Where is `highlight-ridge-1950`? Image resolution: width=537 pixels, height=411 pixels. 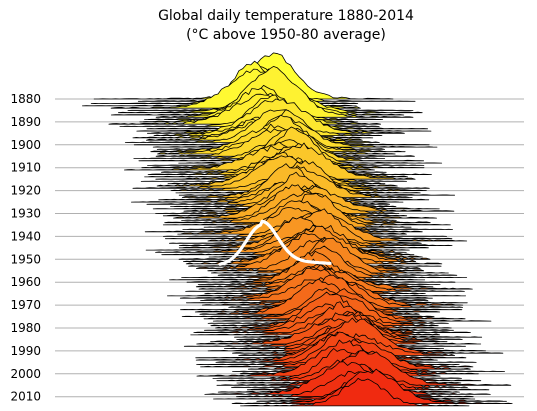 highlight-ridge-1950 is located at coordinates (275, 242).